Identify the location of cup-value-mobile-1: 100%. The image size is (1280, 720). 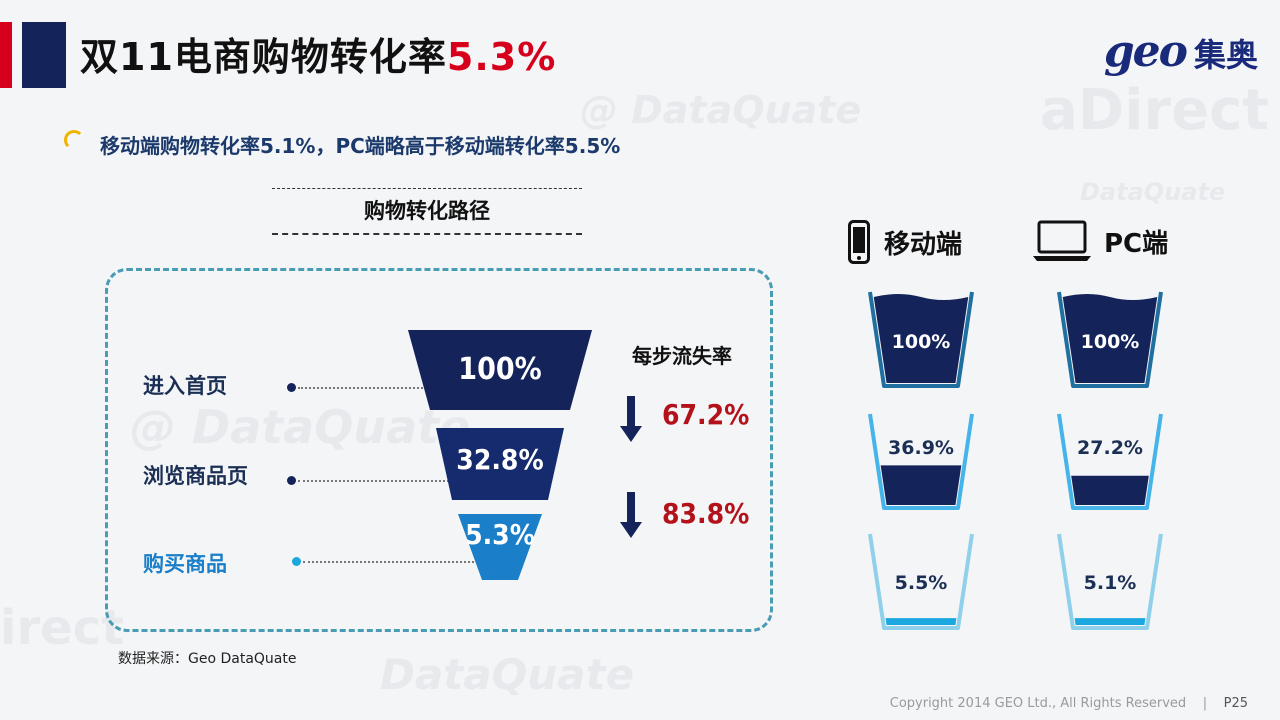
(921, 342).